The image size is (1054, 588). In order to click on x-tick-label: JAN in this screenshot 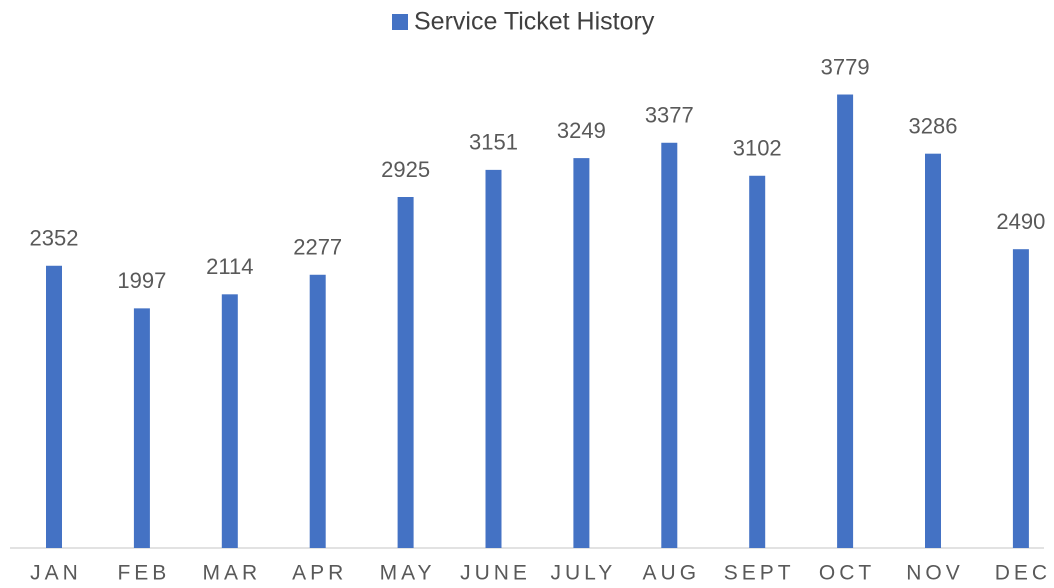, I will do `click(56, 573)`.